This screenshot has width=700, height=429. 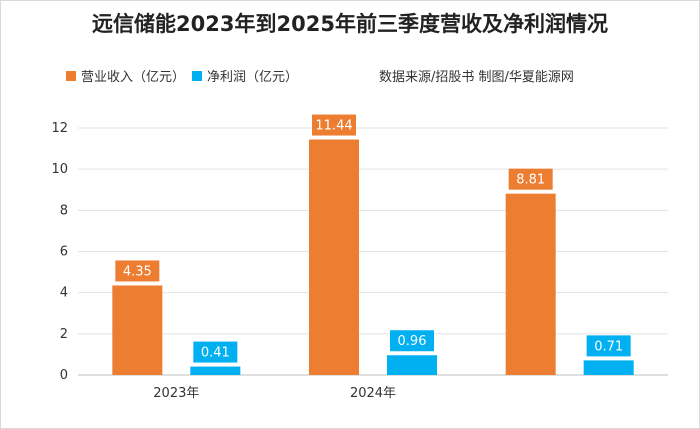 I want to click on net-profit-data-label: 0.96, so click(x=412, y=341).